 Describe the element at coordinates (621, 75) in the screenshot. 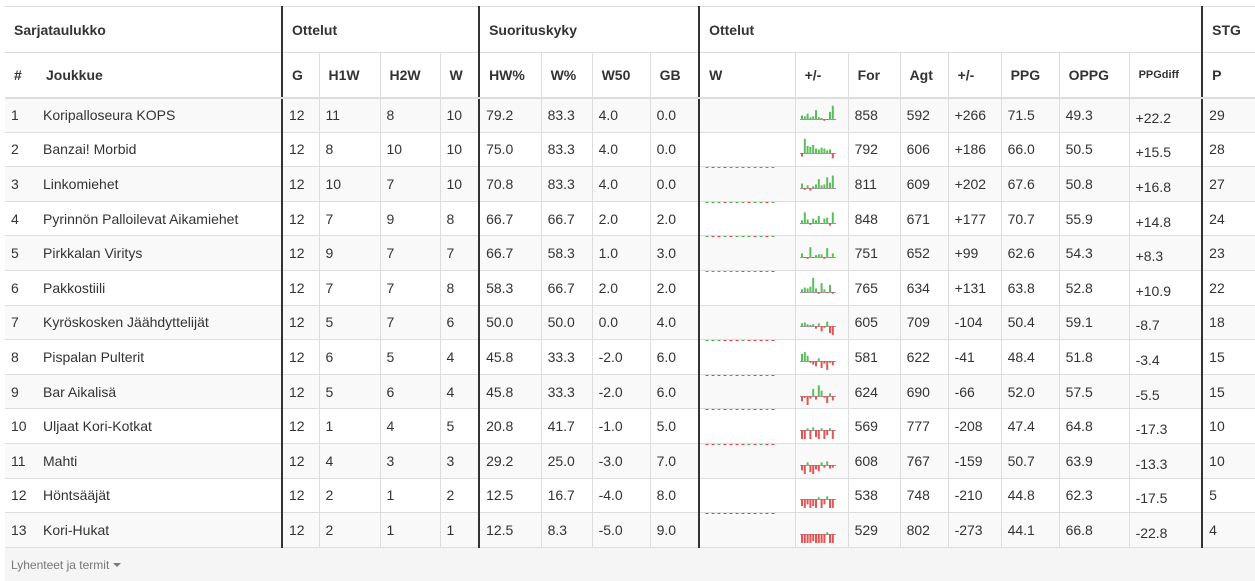

I see `col-w50: W50` at that location.